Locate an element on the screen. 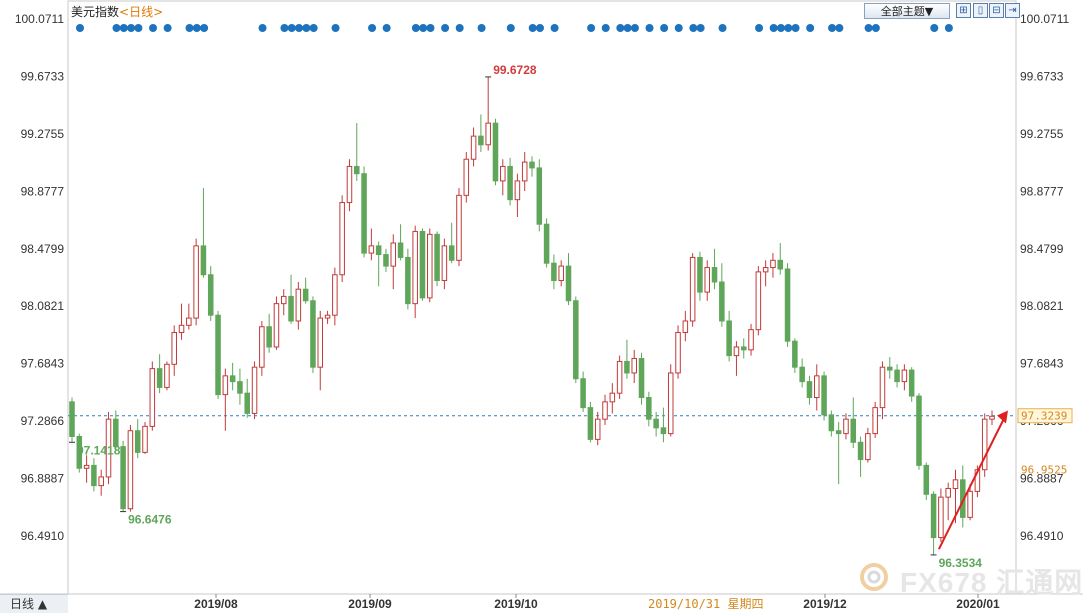  fit-icon: ▯ is located at coordinates (980, 10).